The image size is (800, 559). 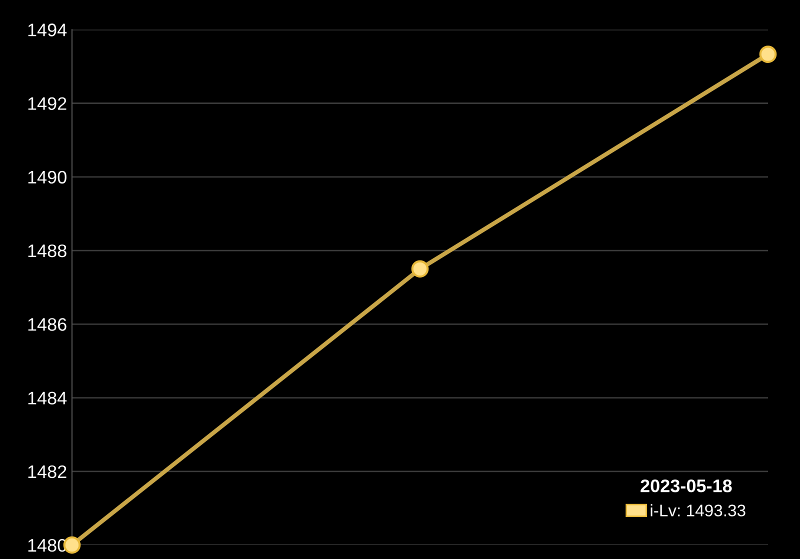 I want to click on y-tick-label: 1492, so click(x=47, y=103).